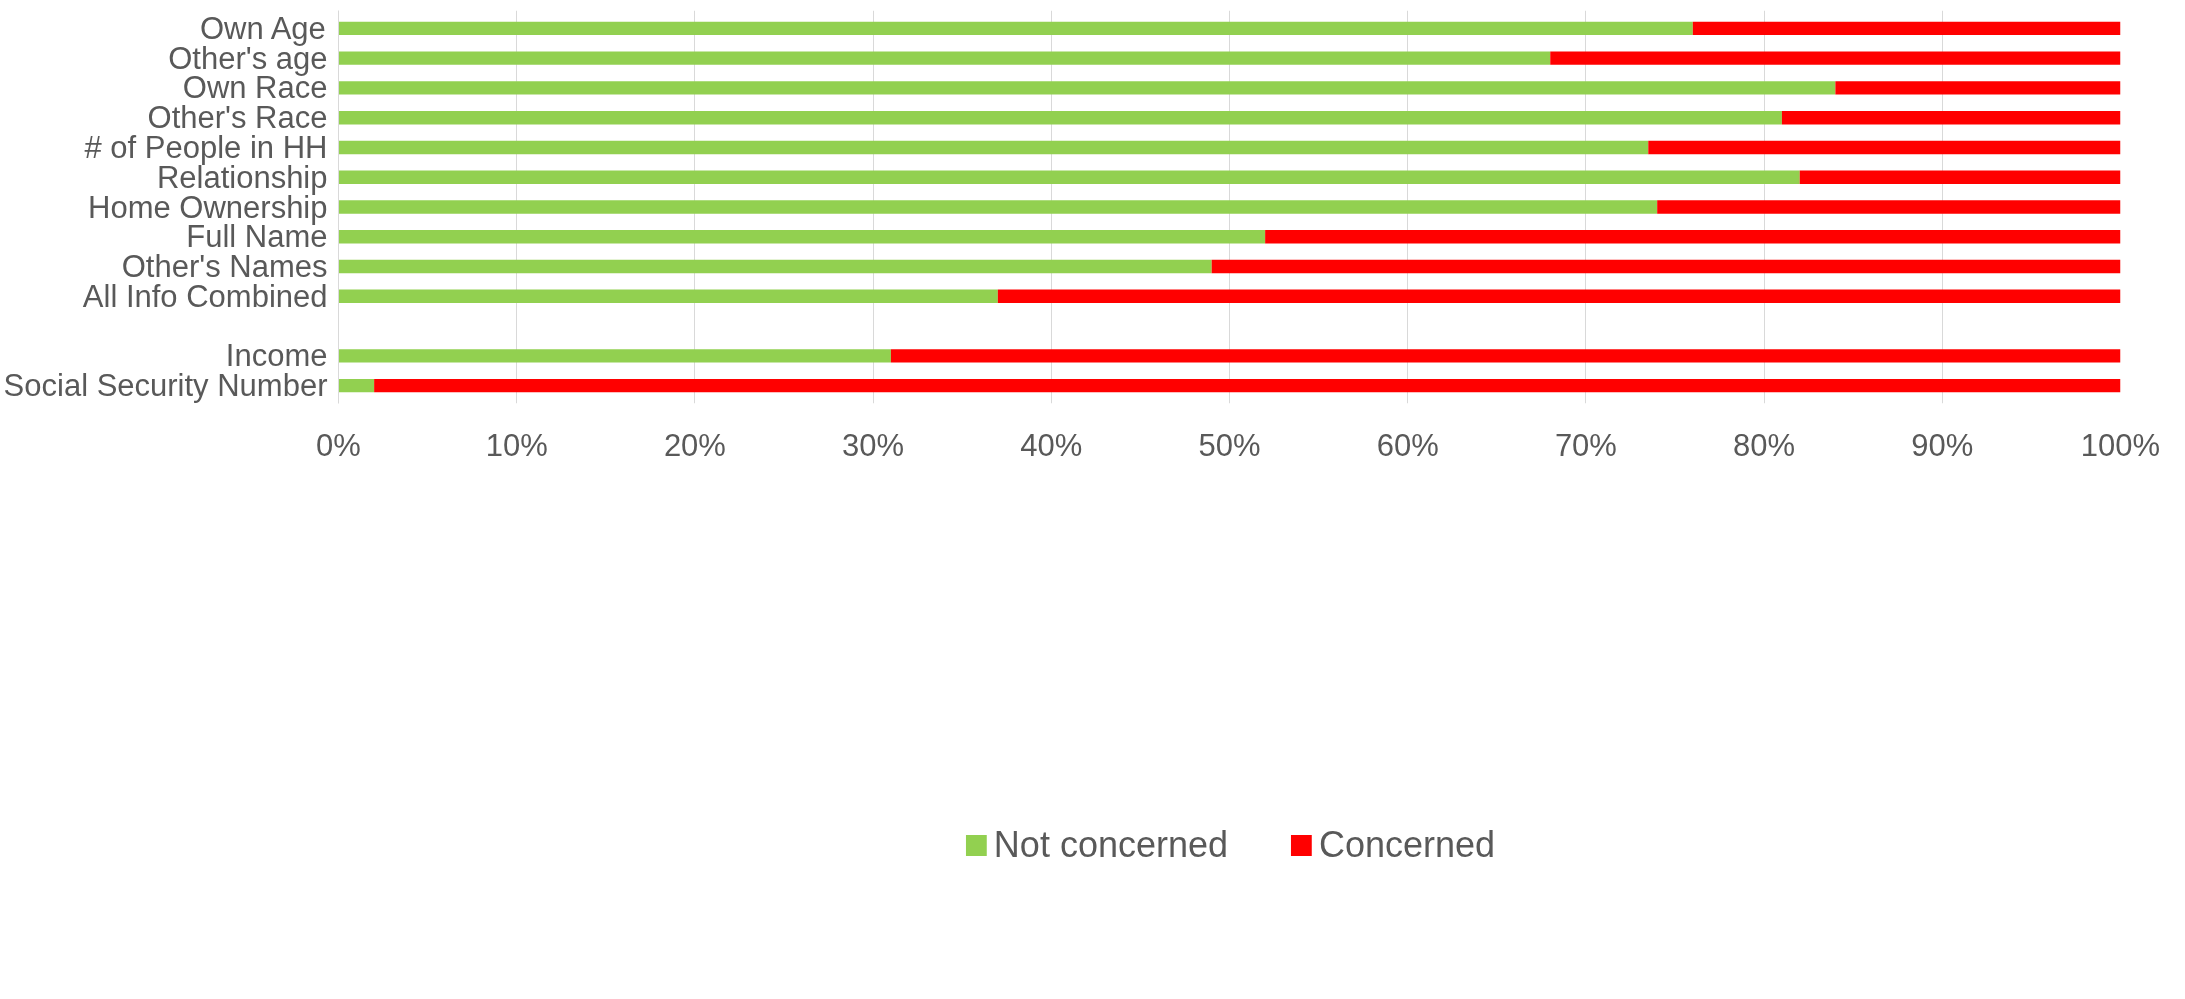 This screenshot has width=2185, height=999. Describe the element at coordinates (516, 445) in the screenshot. I see `x-tick-label: 10%` at that location.